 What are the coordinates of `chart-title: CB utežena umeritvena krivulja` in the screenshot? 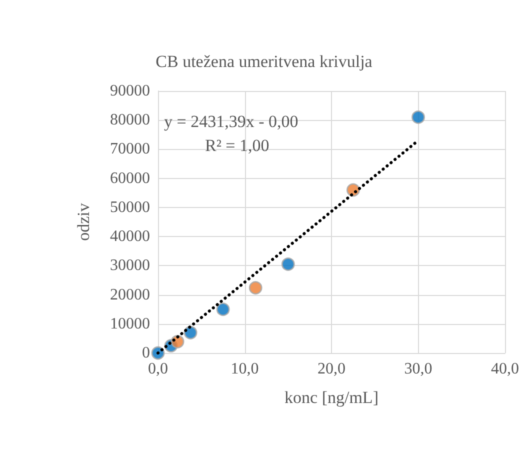 It's located at (264, 61).